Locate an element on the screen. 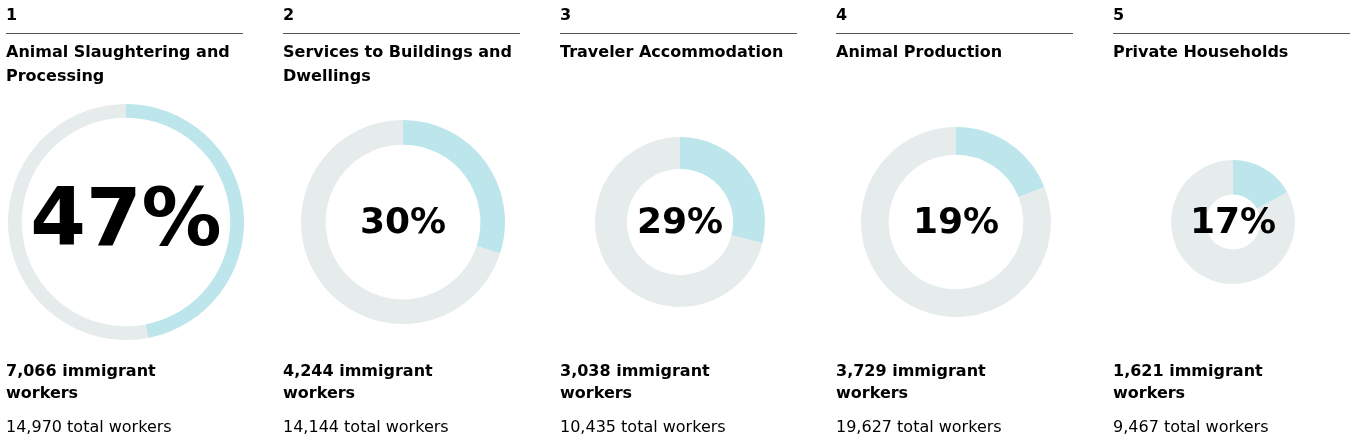 The width and height of the screenshot is (1352, 440). data-label: 47% is located at coordinates (126, 217).